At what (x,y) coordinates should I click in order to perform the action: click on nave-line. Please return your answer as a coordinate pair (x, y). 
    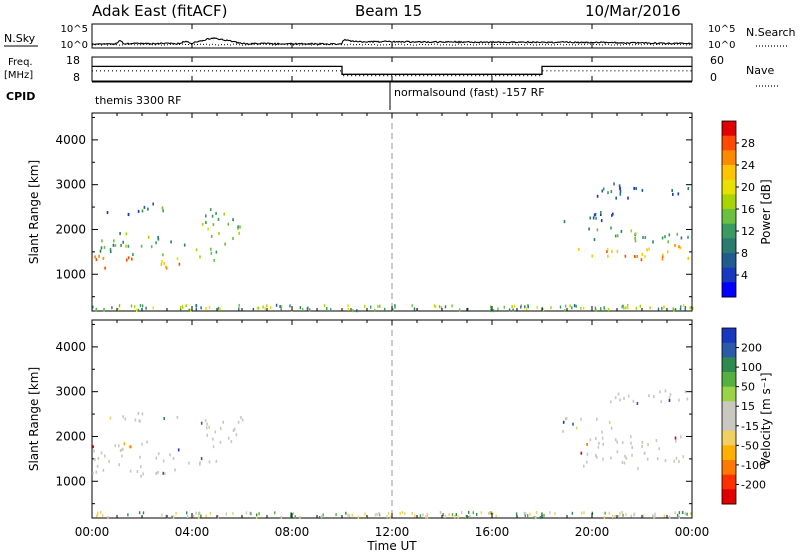
    Looking at the image, I should click on (392, 73).